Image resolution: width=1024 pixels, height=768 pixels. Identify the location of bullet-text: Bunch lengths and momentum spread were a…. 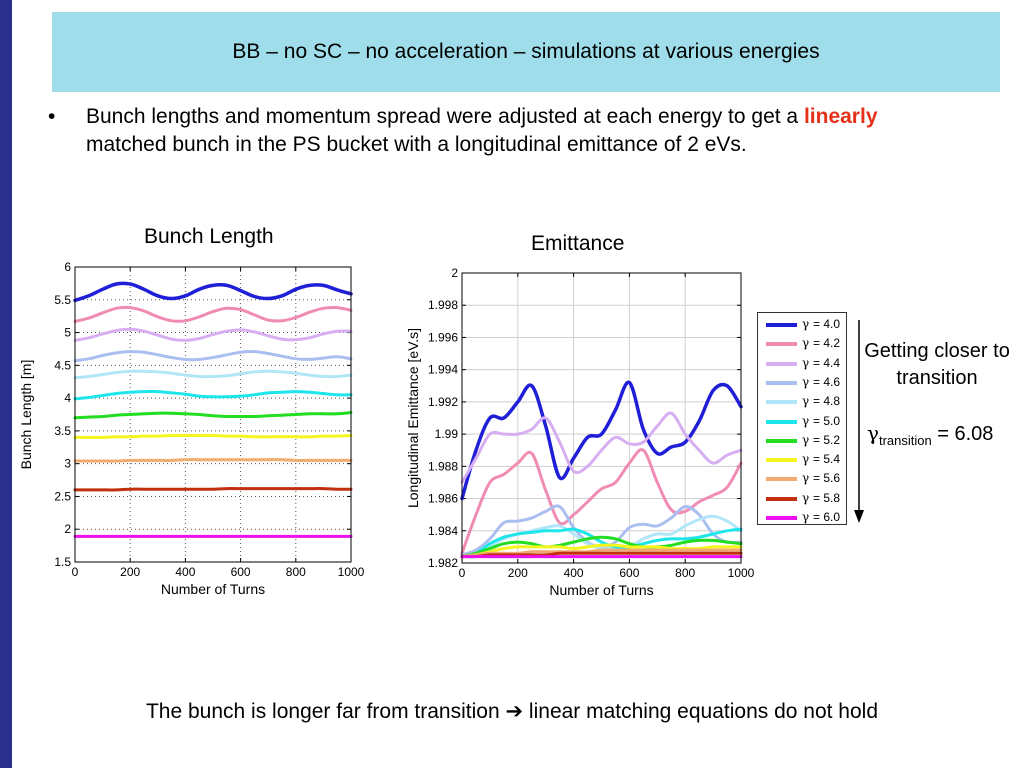
(514, 131).